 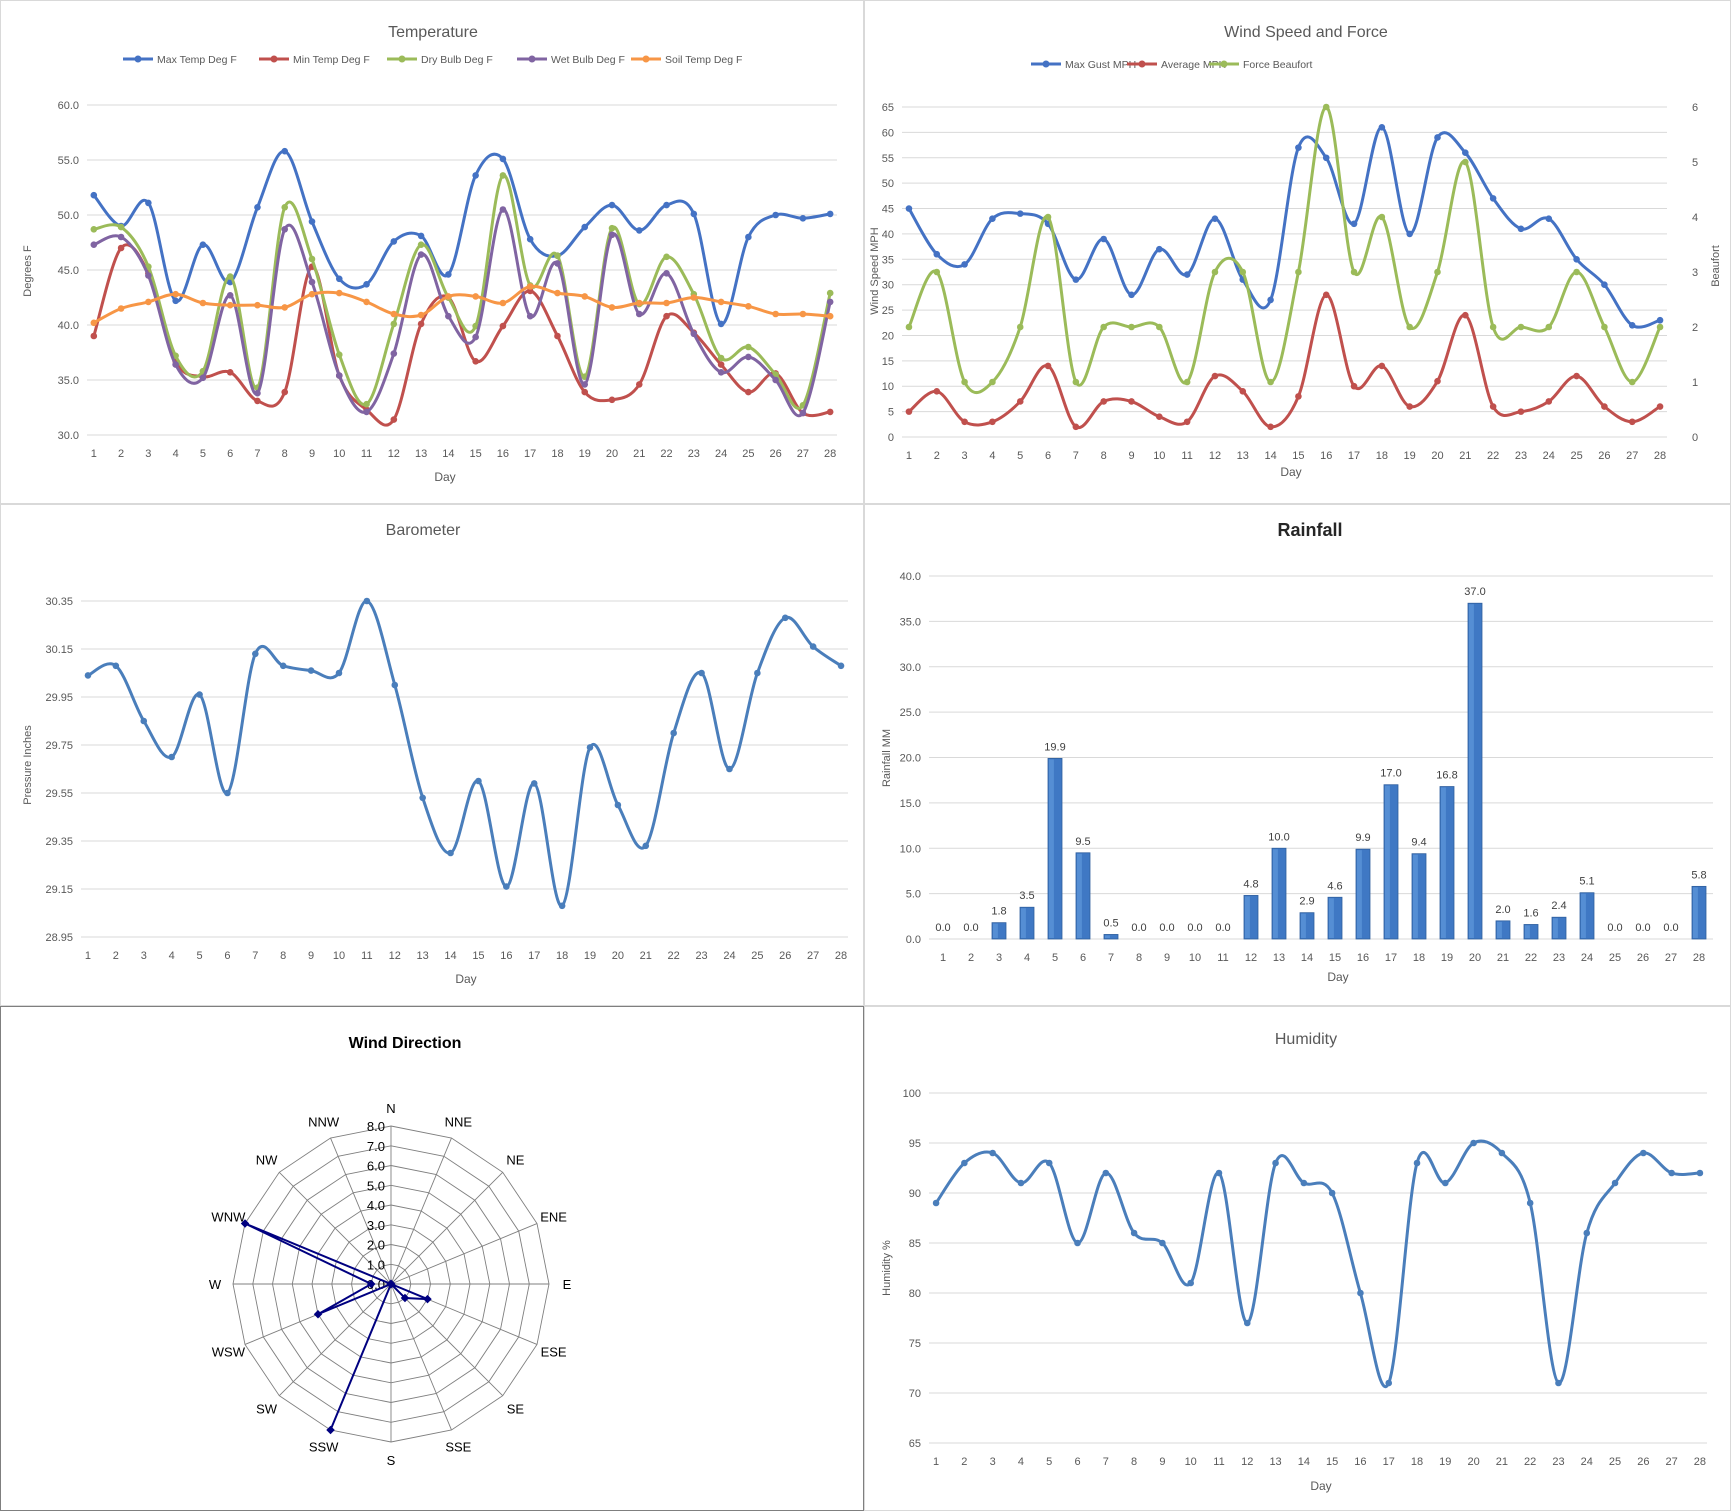 I want to click on y-tick-label: 35, so click(x=888, y=260).